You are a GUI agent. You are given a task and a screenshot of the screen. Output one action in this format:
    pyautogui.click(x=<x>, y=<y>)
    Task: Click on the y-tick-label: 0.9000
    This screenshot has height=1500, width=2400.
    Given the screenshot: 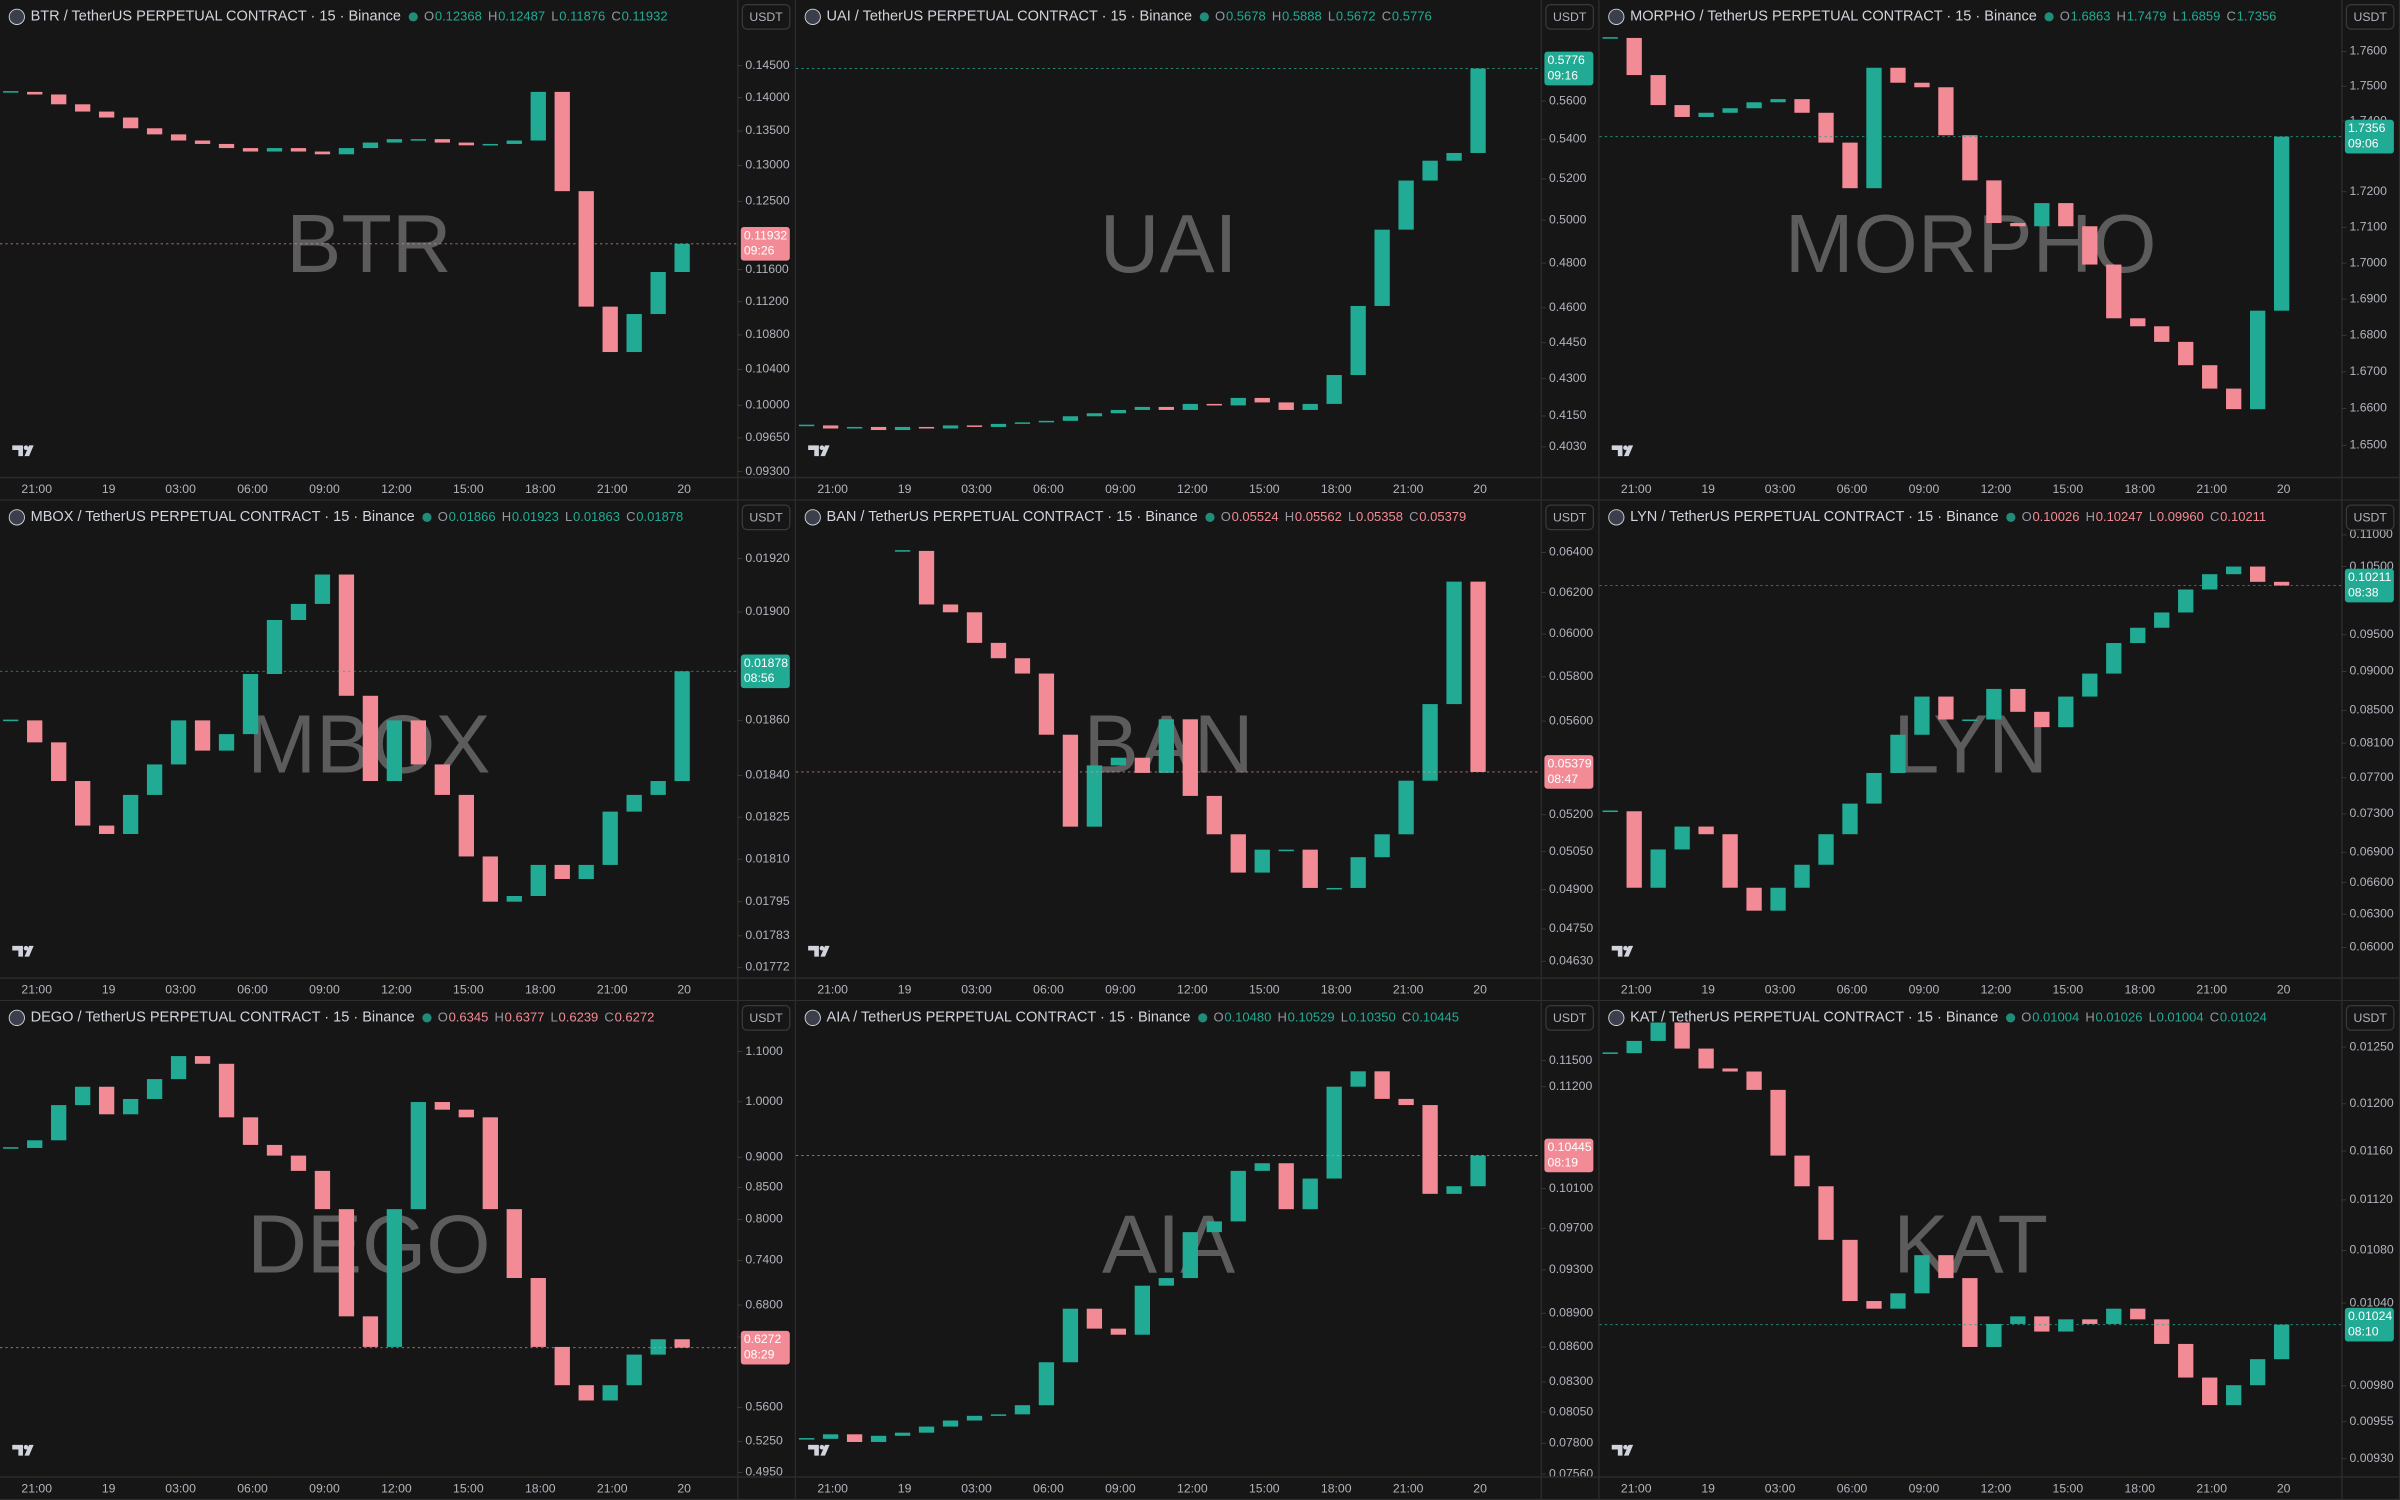 What is the action you would take?
    pyautogui.click(x=764, y=1157)
    